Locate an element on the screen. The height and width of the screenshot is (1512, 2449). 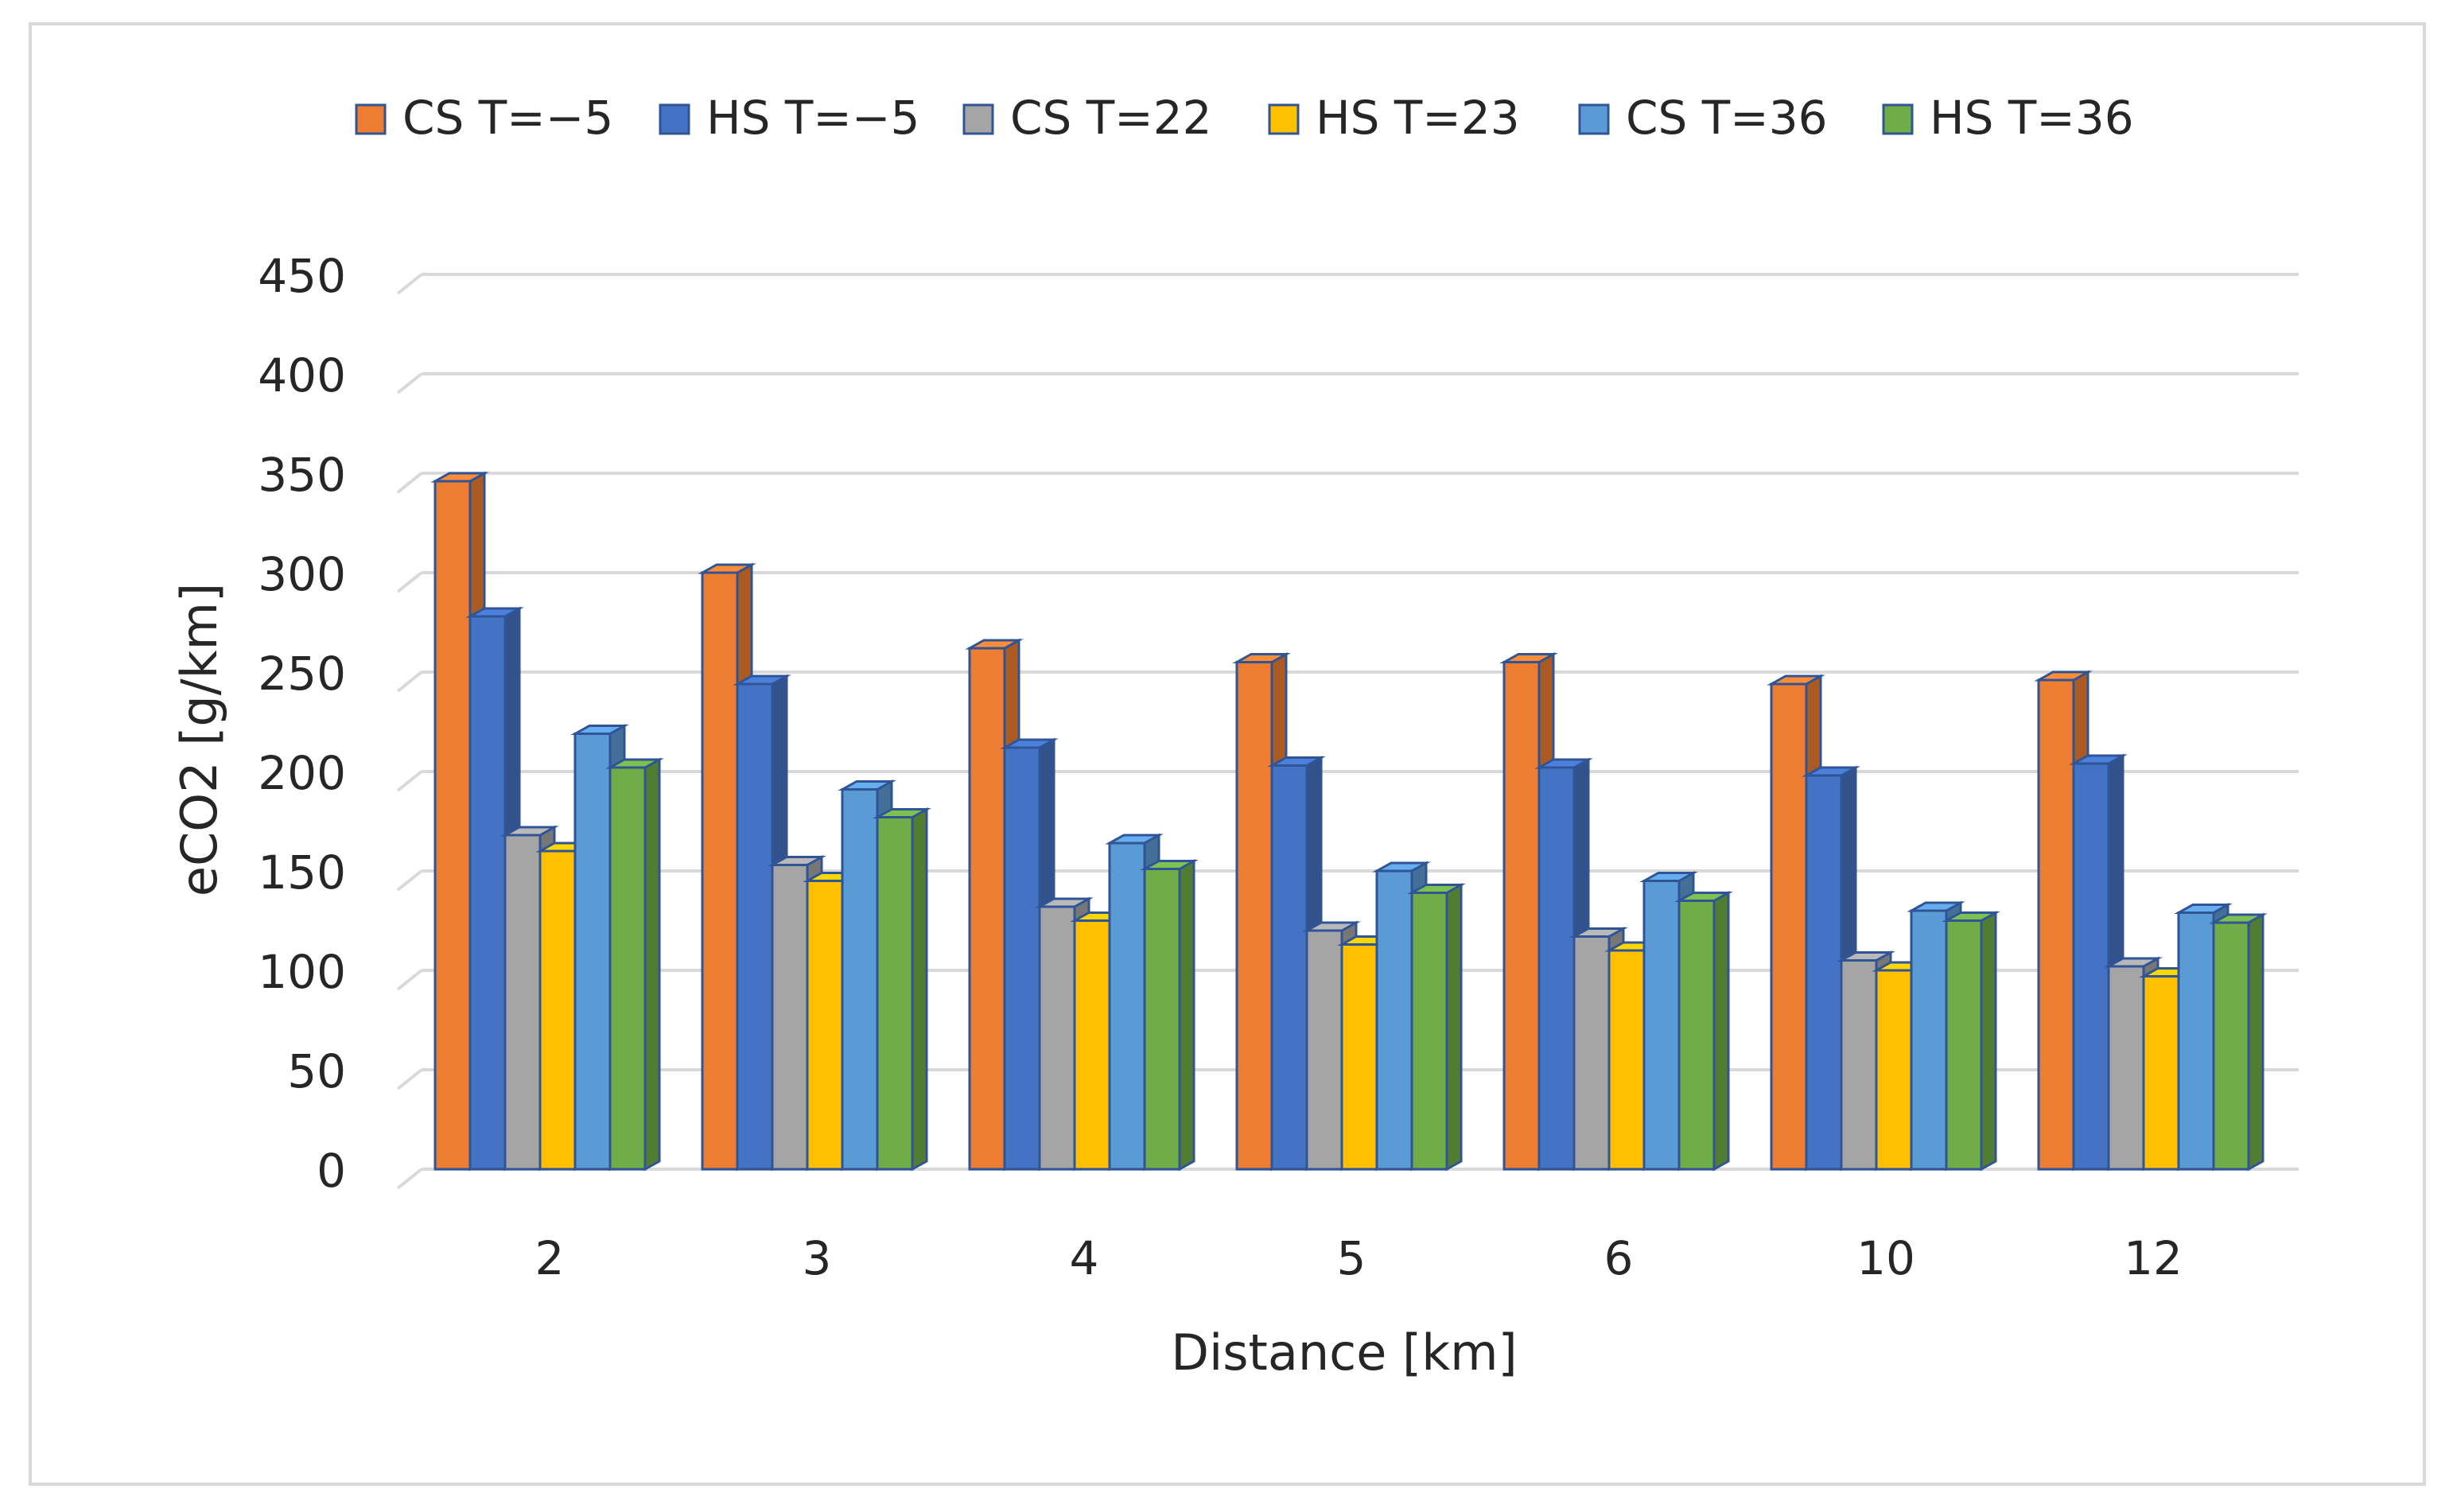
y-axis-title: eCO2 [g/km] is located at coordinates (199, 739).